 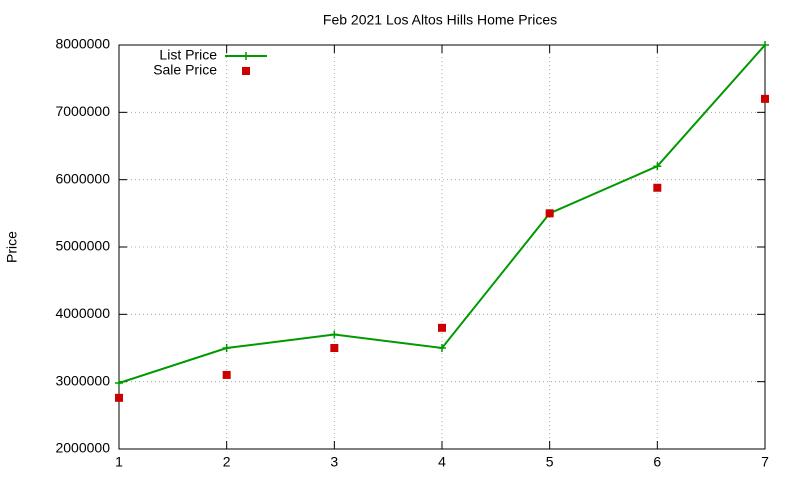 I want to click on y-tick-label: 7000000, so click(x=82, y=111).